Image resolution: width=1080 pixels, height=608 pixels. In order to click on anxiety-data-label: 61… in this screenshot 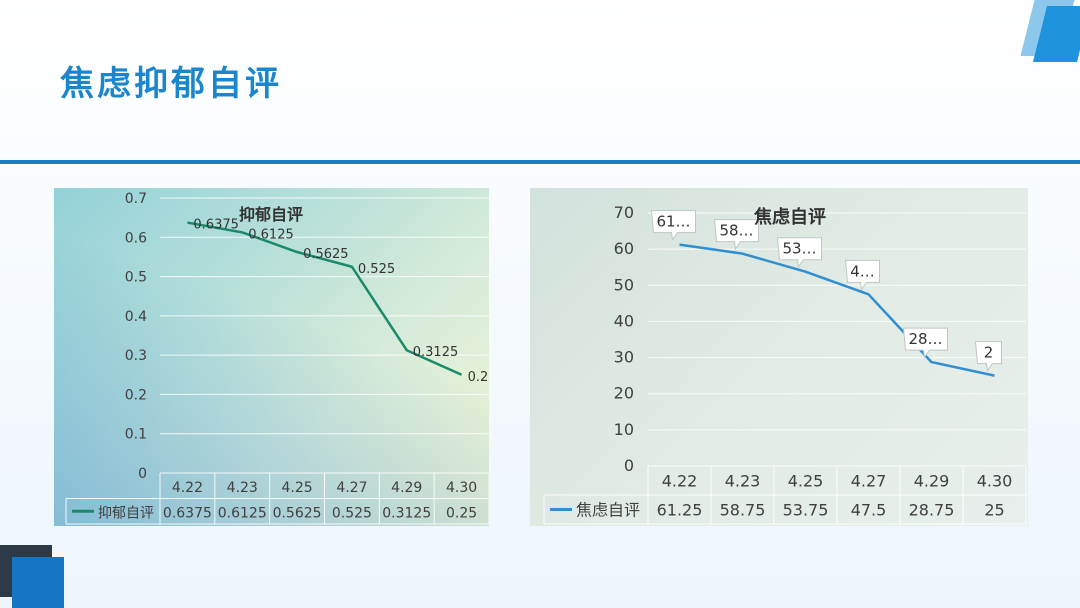, I will do `click(673, 222)`.